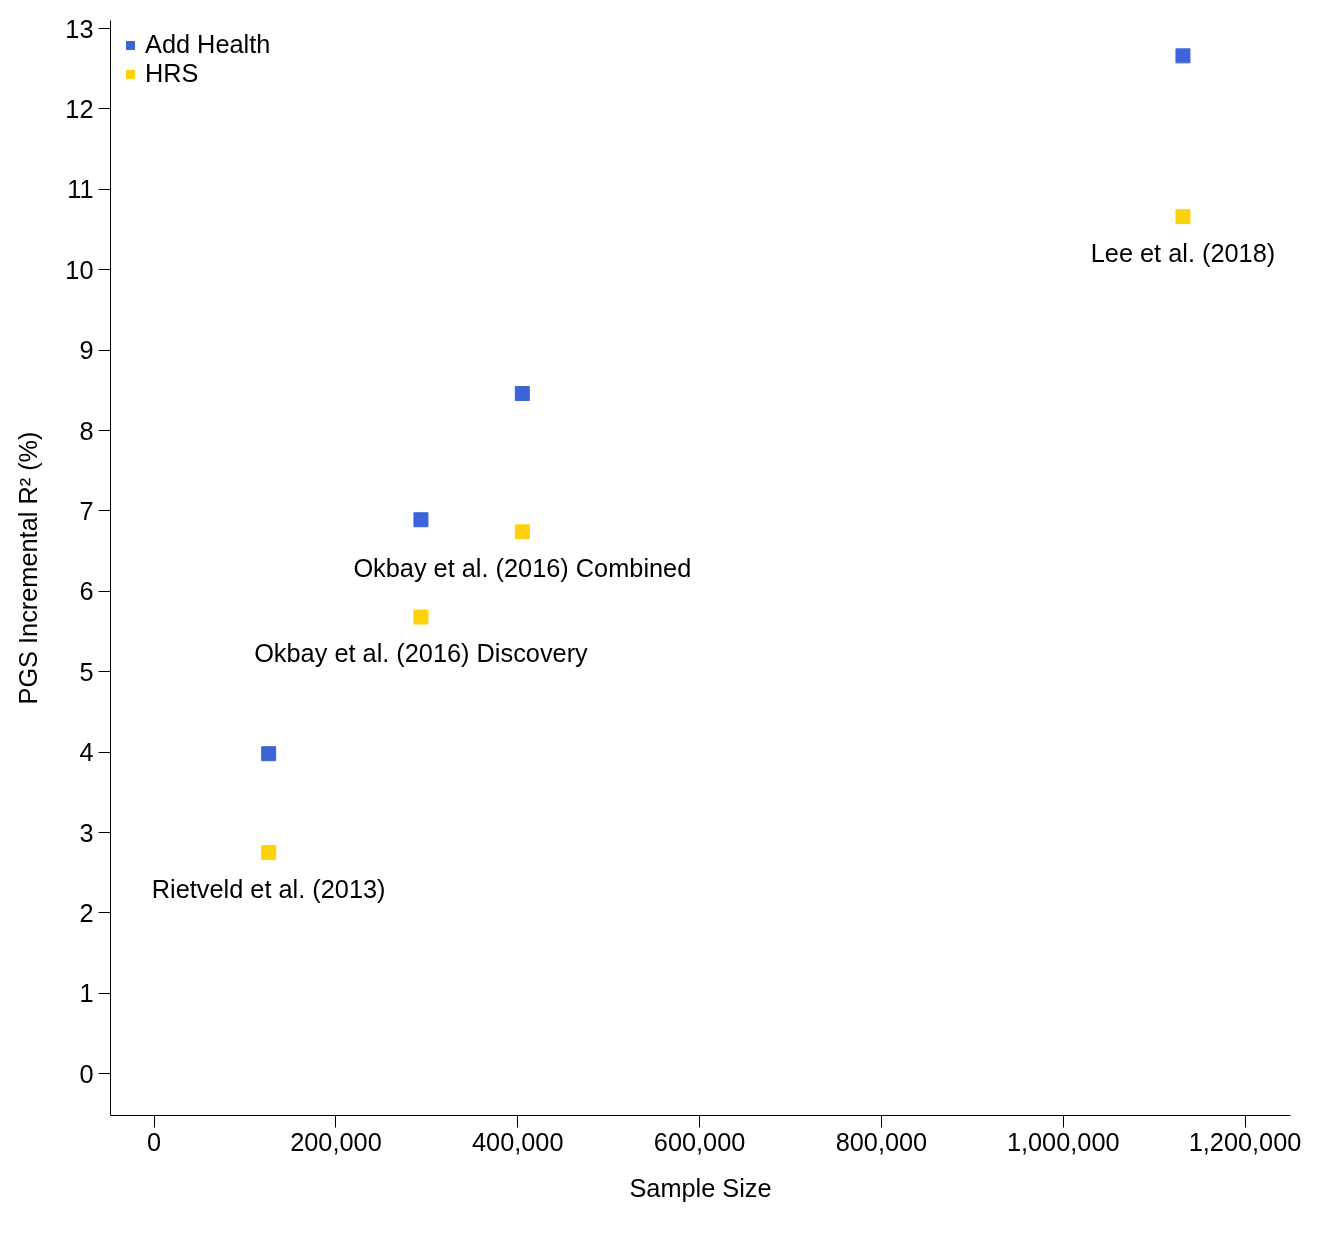 Image resolution: width=1343 pixels, height=1242 pixels. What do you see at coordinates (421, 653) in the screenshot?
I see `annotation: Okbay et al. (2016) Discovery` at bounding box center [421, 653].